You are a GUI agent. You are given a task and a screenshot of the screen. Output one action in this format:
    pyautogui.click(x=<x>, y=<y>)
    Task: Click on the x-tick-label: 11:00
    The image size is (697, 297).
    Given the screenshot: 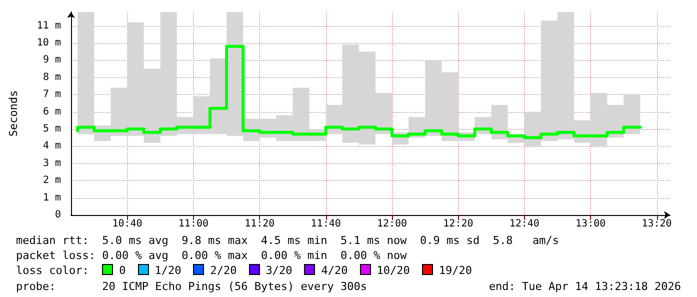 What is the action you would take?
    pyautogui.click(x=193, y=224)
    